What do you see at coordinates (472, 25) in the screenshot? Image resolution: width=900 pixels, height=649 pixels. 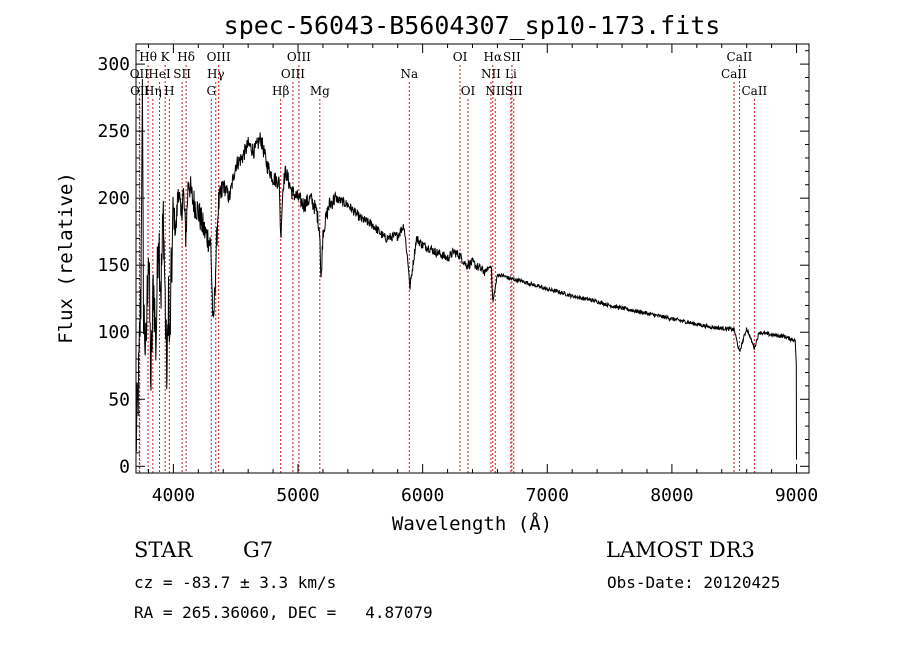 I see `chart-title: spec-56043-B5604307_sp10-173.fits` at bounding box center [472, 25].